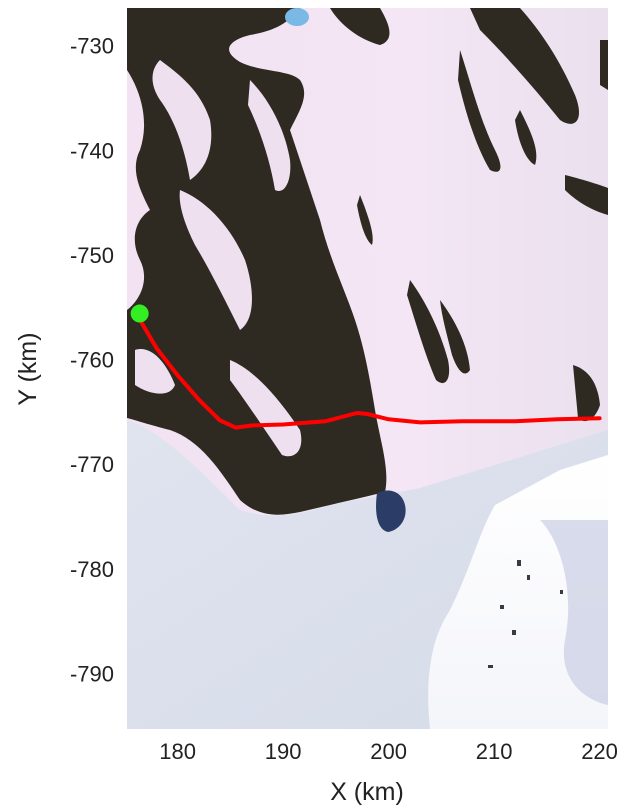  What do you see at coordinates (297, 17) in the screenshot?
I see `melt-pond` at bounding box center [297, 17].